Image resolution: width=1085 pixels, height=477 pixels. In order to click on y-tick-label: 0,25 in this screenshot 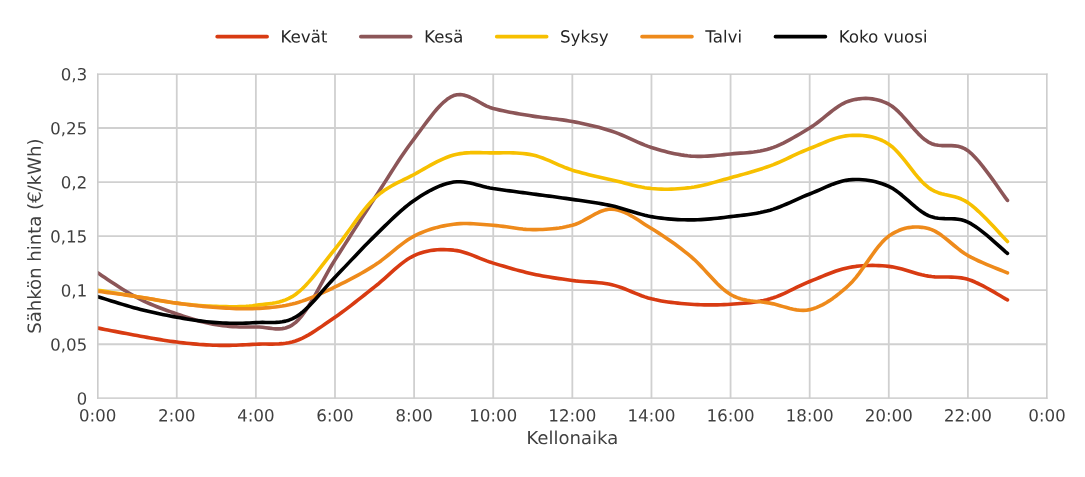, I will do `click(68, 129)`.